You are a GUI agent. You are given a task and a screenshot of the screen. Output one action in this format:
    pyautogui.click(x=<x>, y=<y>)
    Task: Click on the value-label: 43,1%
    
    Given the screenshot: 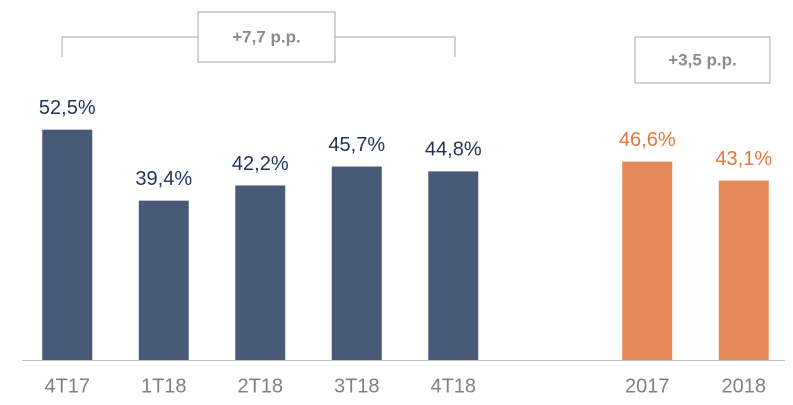 What is the action you would take?
    pyautogui.click(x=743, y=159)
    